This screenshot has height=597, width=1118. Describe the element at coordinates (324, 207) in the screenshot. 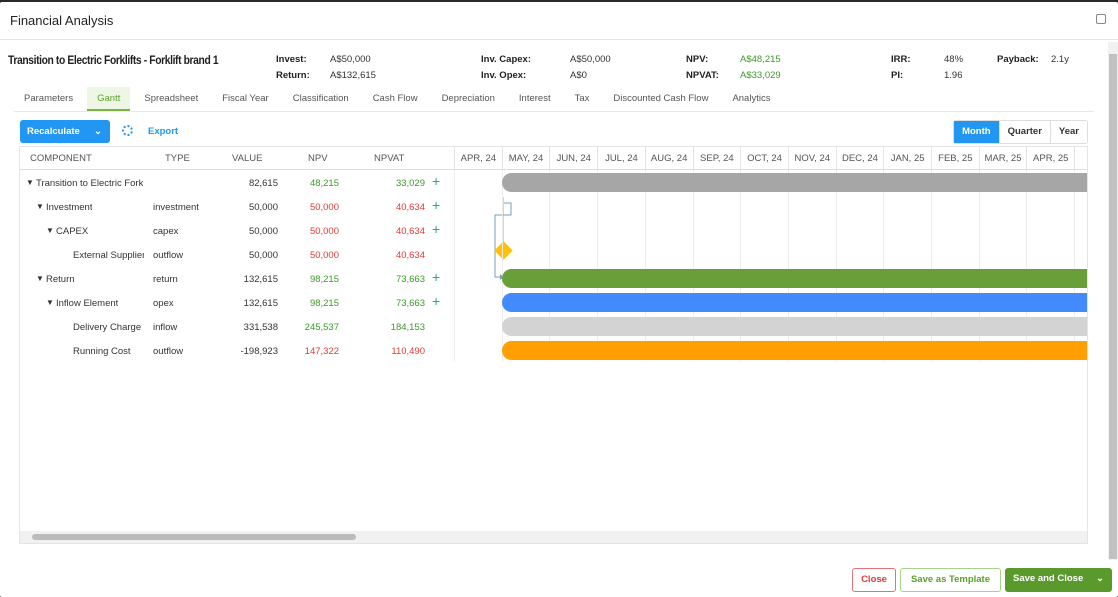

I see `component-npv: 50,000` at that location.